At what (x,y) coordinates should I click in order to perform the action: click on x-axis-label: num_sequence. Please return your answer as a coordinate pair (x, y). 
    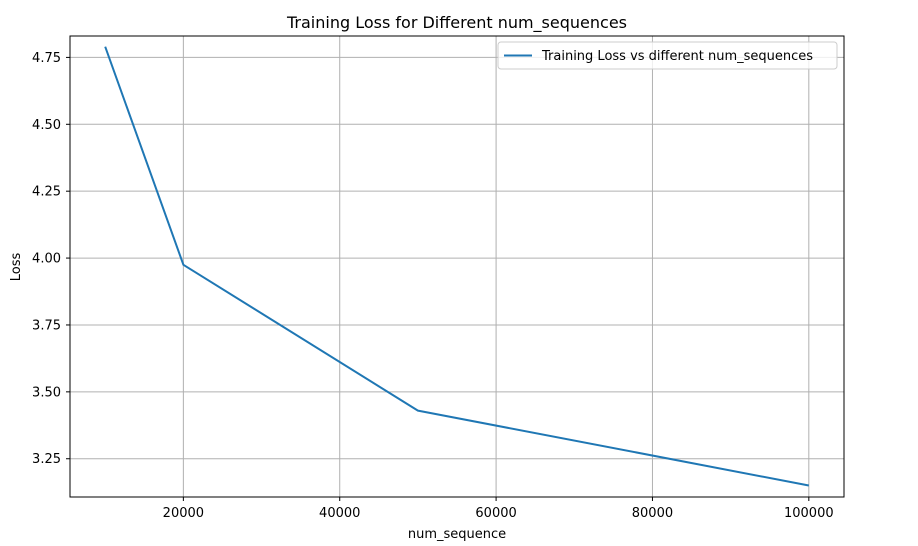
    Looking at the image, I should click on (457, 534).